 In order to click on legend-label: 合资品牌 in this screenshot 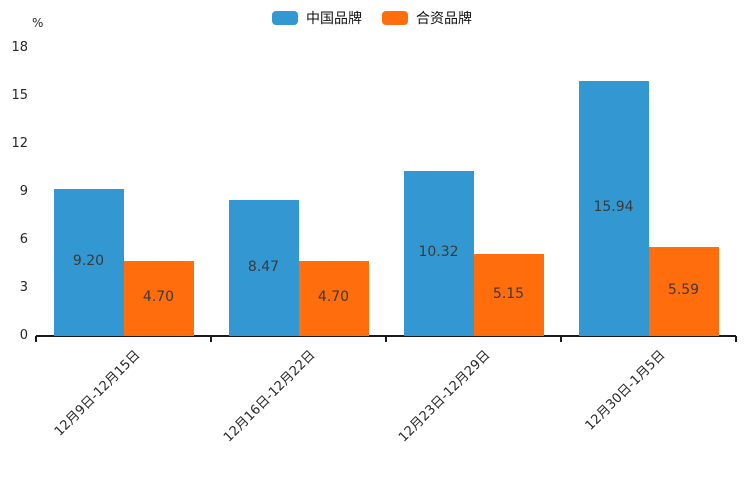, I will do `click(444, 19)`.